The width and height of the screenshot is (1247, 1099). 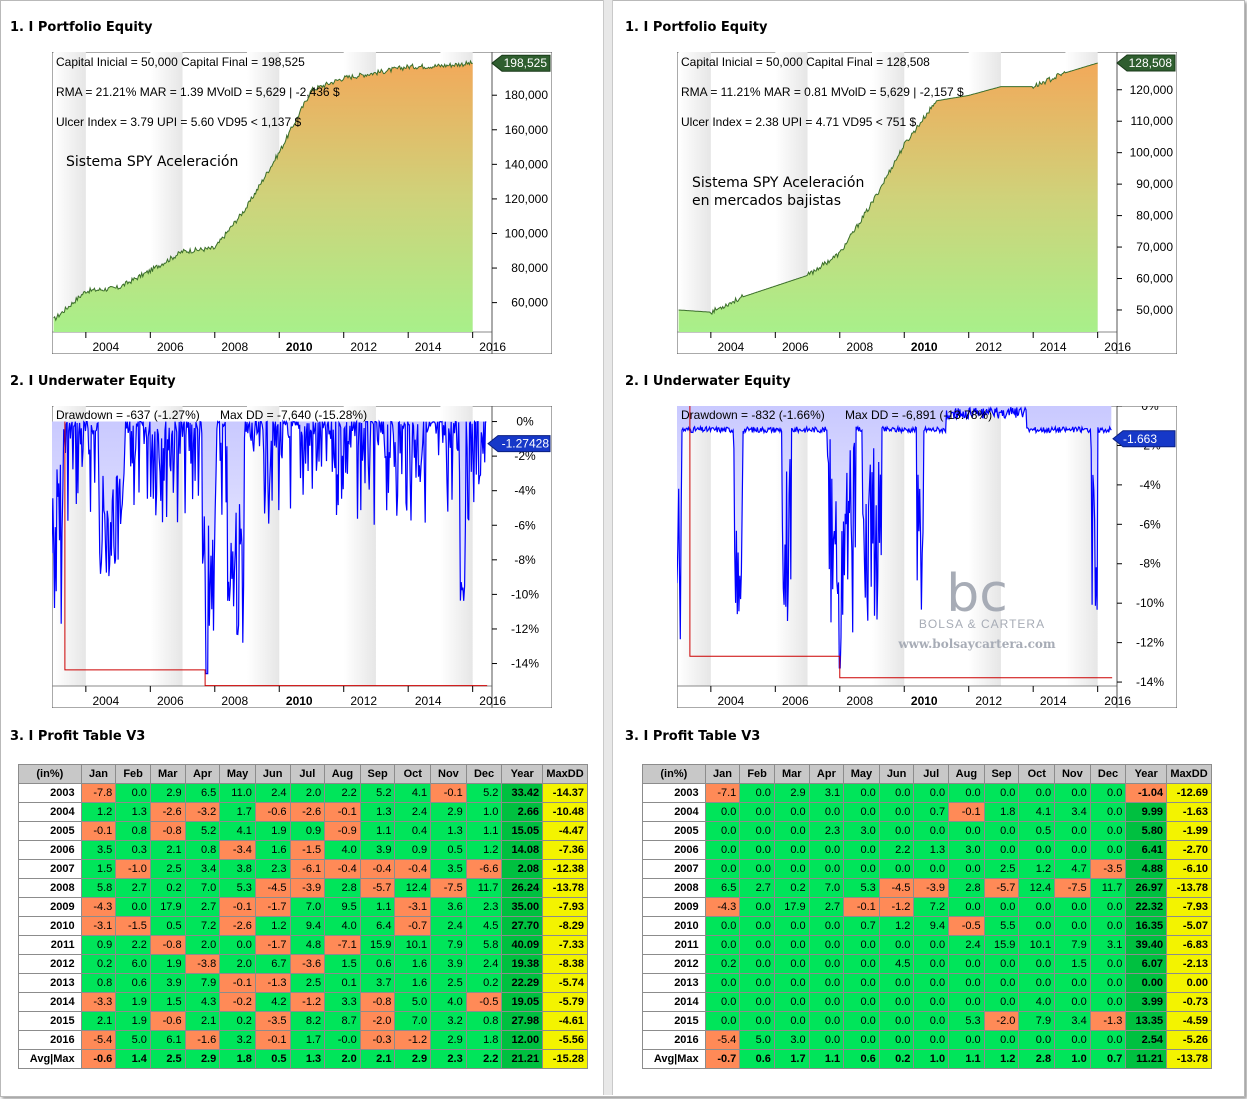 What do you see at coordinates (522, 926) in the screenshot?
I see `year-total-cell: 27.70` at bounding box center [522, 926].